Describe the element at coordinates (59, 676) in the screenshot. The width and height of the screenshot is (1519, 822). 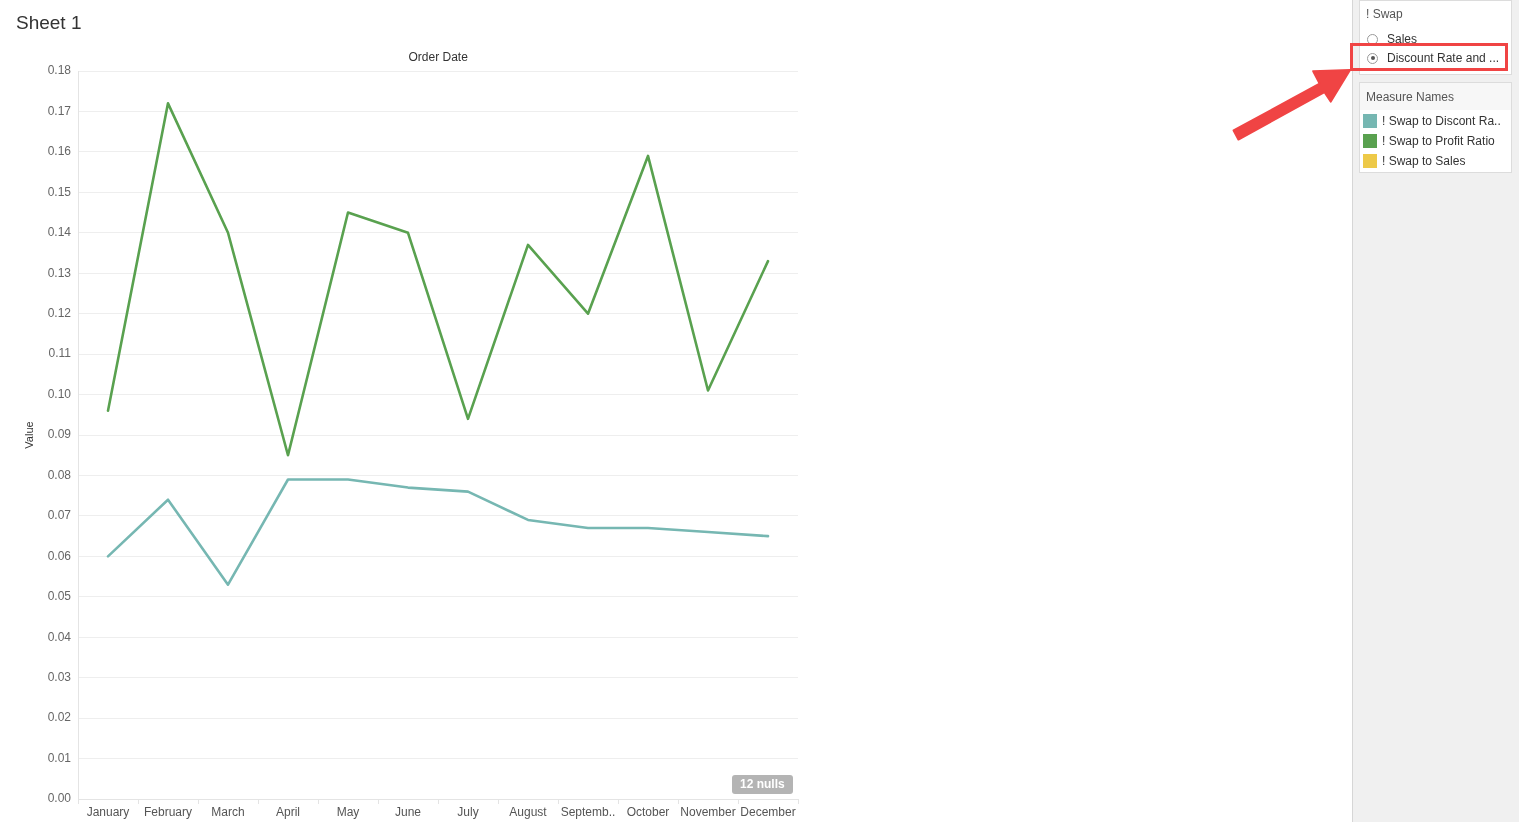
I see `y-tick-label: 0.03` at that location.